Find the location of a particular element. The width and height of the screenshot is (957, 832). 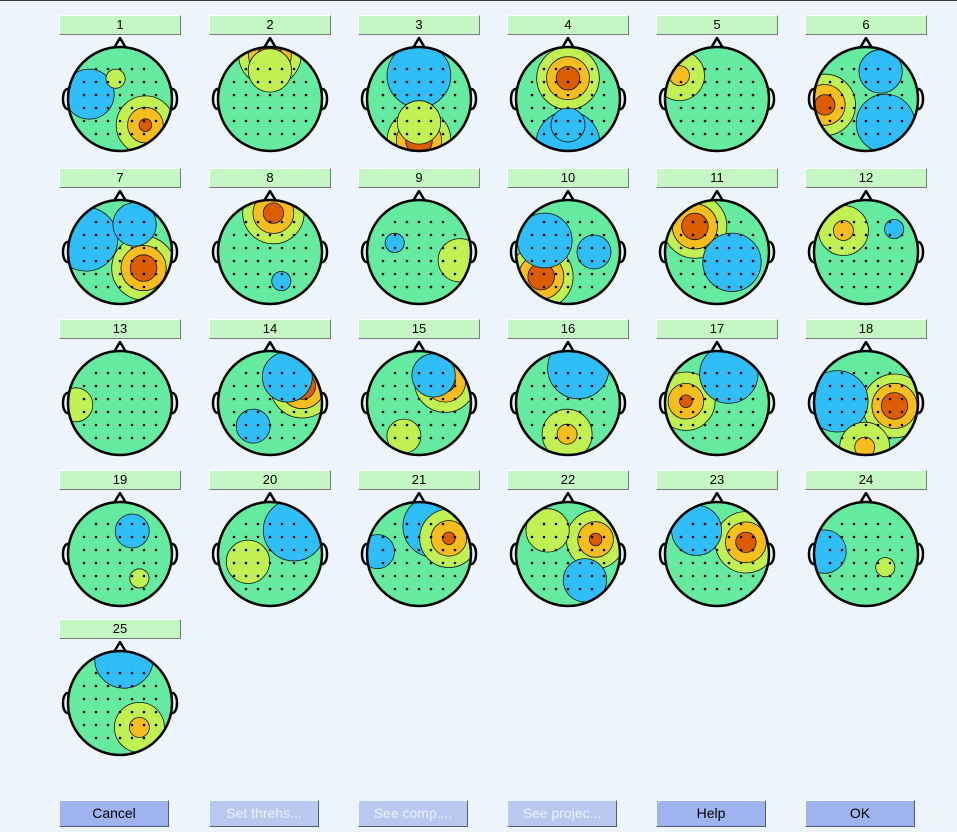

component-24-button: 24 is located at coordinates (866, 480).